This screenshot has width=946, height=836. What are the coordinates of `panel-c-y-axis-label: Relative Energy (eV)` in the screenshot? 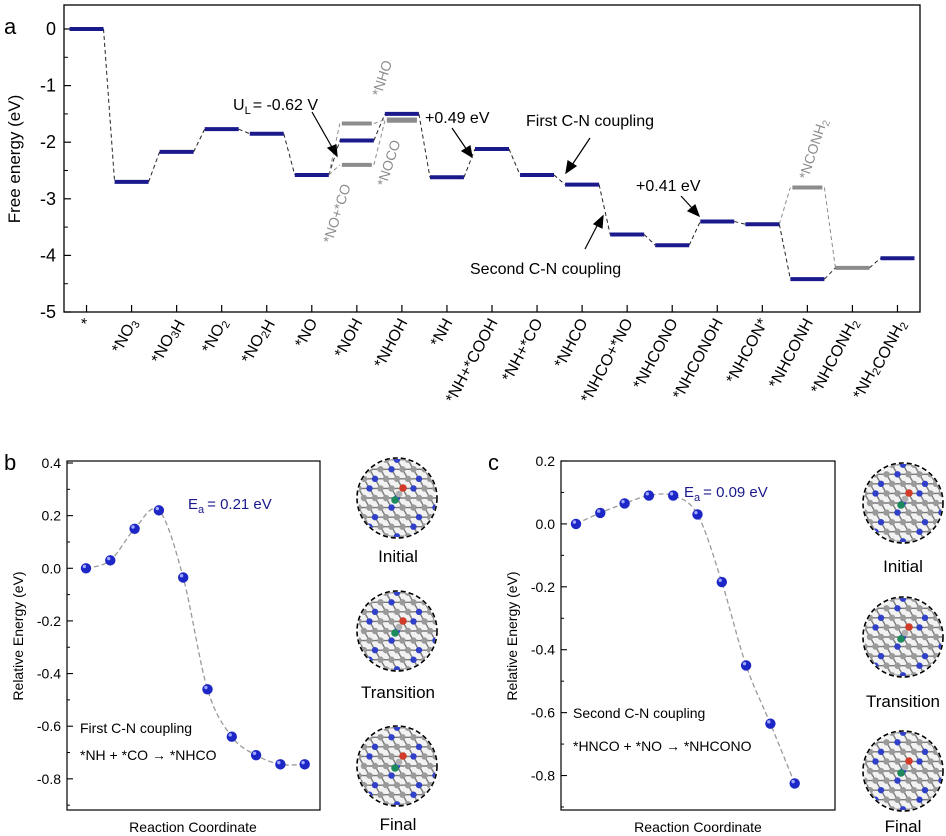 It's located at (512, 635).